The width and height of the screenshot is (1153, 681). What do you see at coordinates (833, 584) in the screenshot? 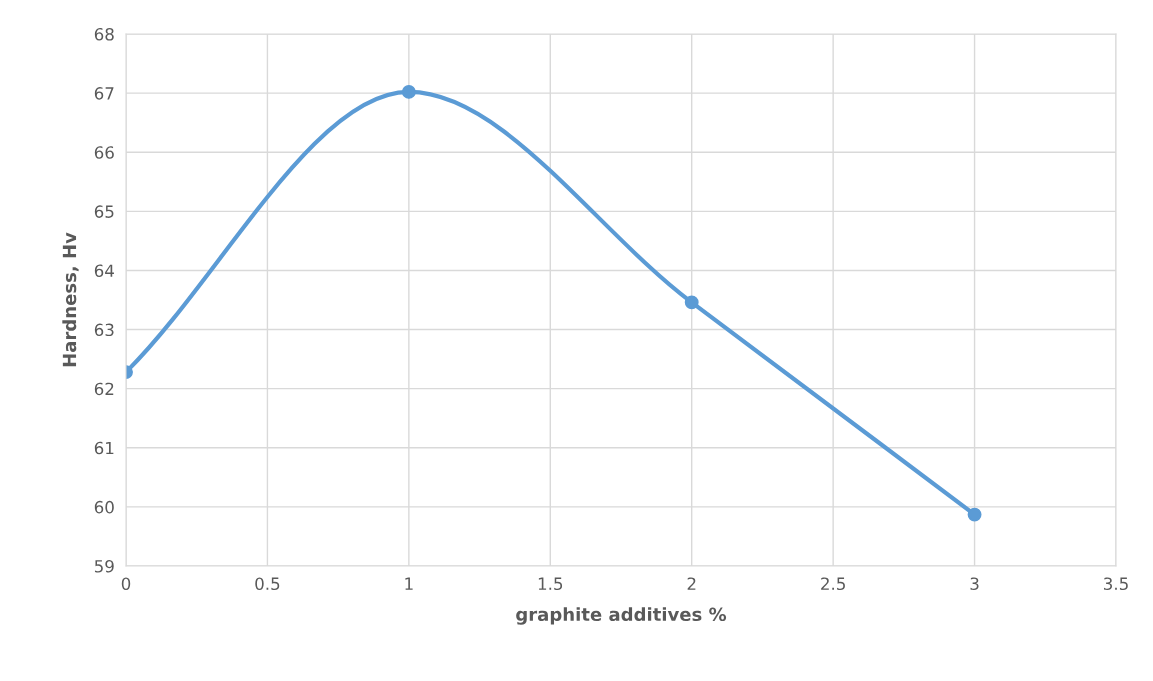
I see `x-tick-label: 2.5` at bounding box center [833, 584].